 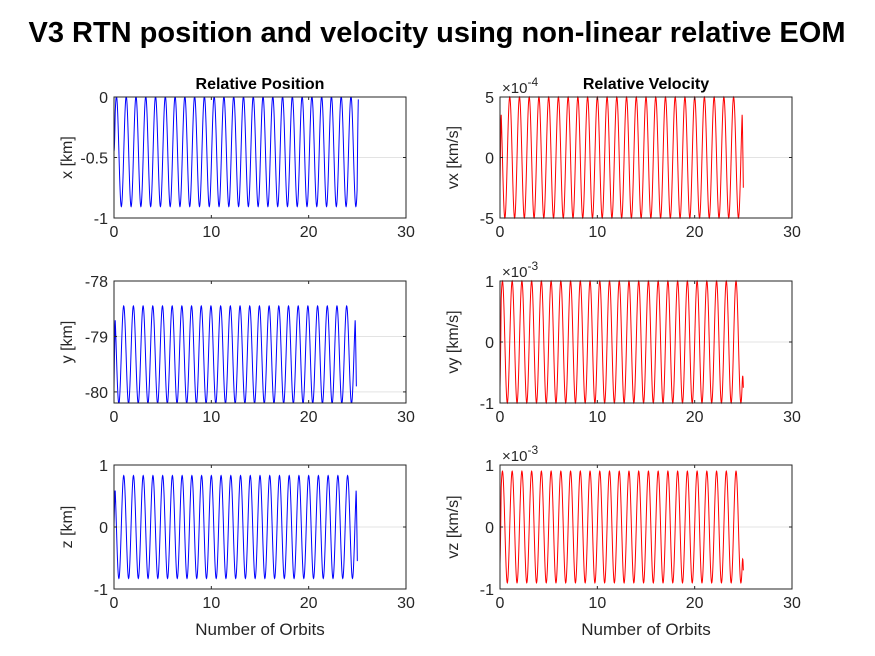 I want to click on y-exponent-label: ×10⁻⁴, so click(x=520, y=86).